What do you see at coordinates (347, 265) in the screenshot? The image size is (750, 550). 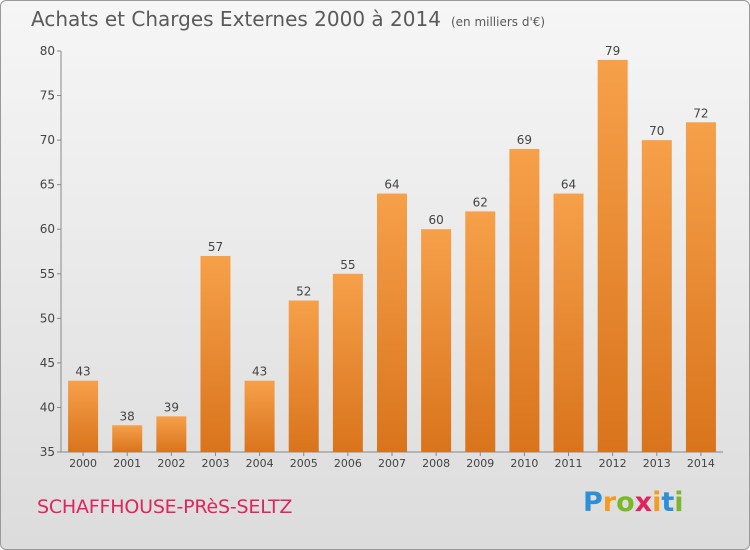 I see `value-label-2006: 55` at bounding box center [347, 265].